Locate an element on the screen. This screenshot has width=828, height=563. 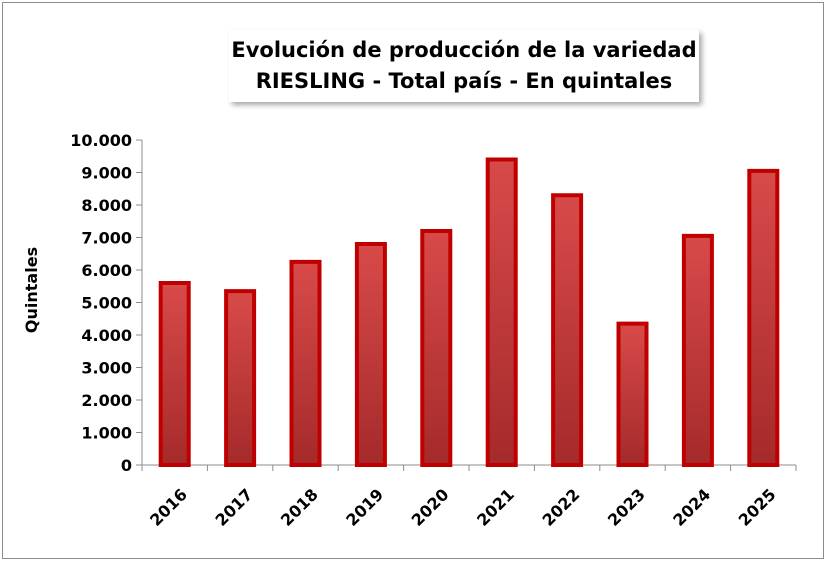
bar-2025 is located at coordinates (763, 317).